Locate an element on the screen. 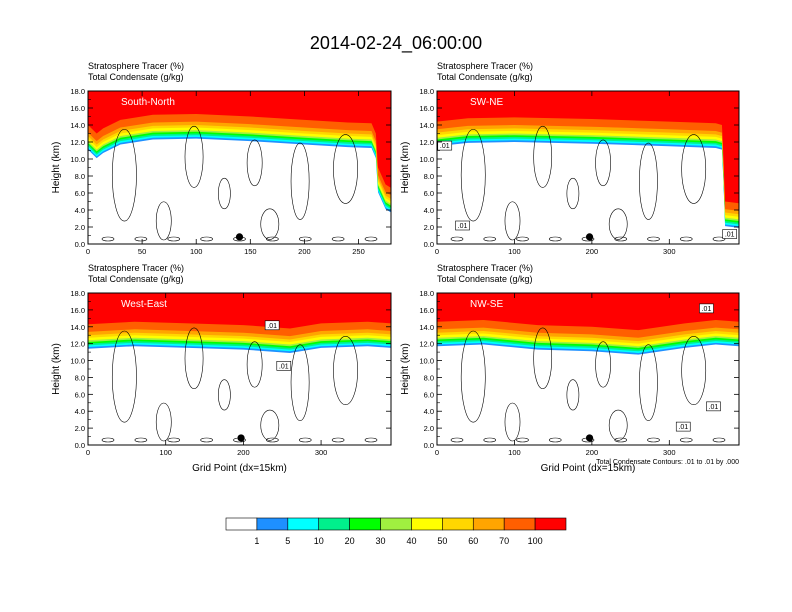 The image size is (792, 612). colorbar-label: 70 is located at coordinates (504, 541).